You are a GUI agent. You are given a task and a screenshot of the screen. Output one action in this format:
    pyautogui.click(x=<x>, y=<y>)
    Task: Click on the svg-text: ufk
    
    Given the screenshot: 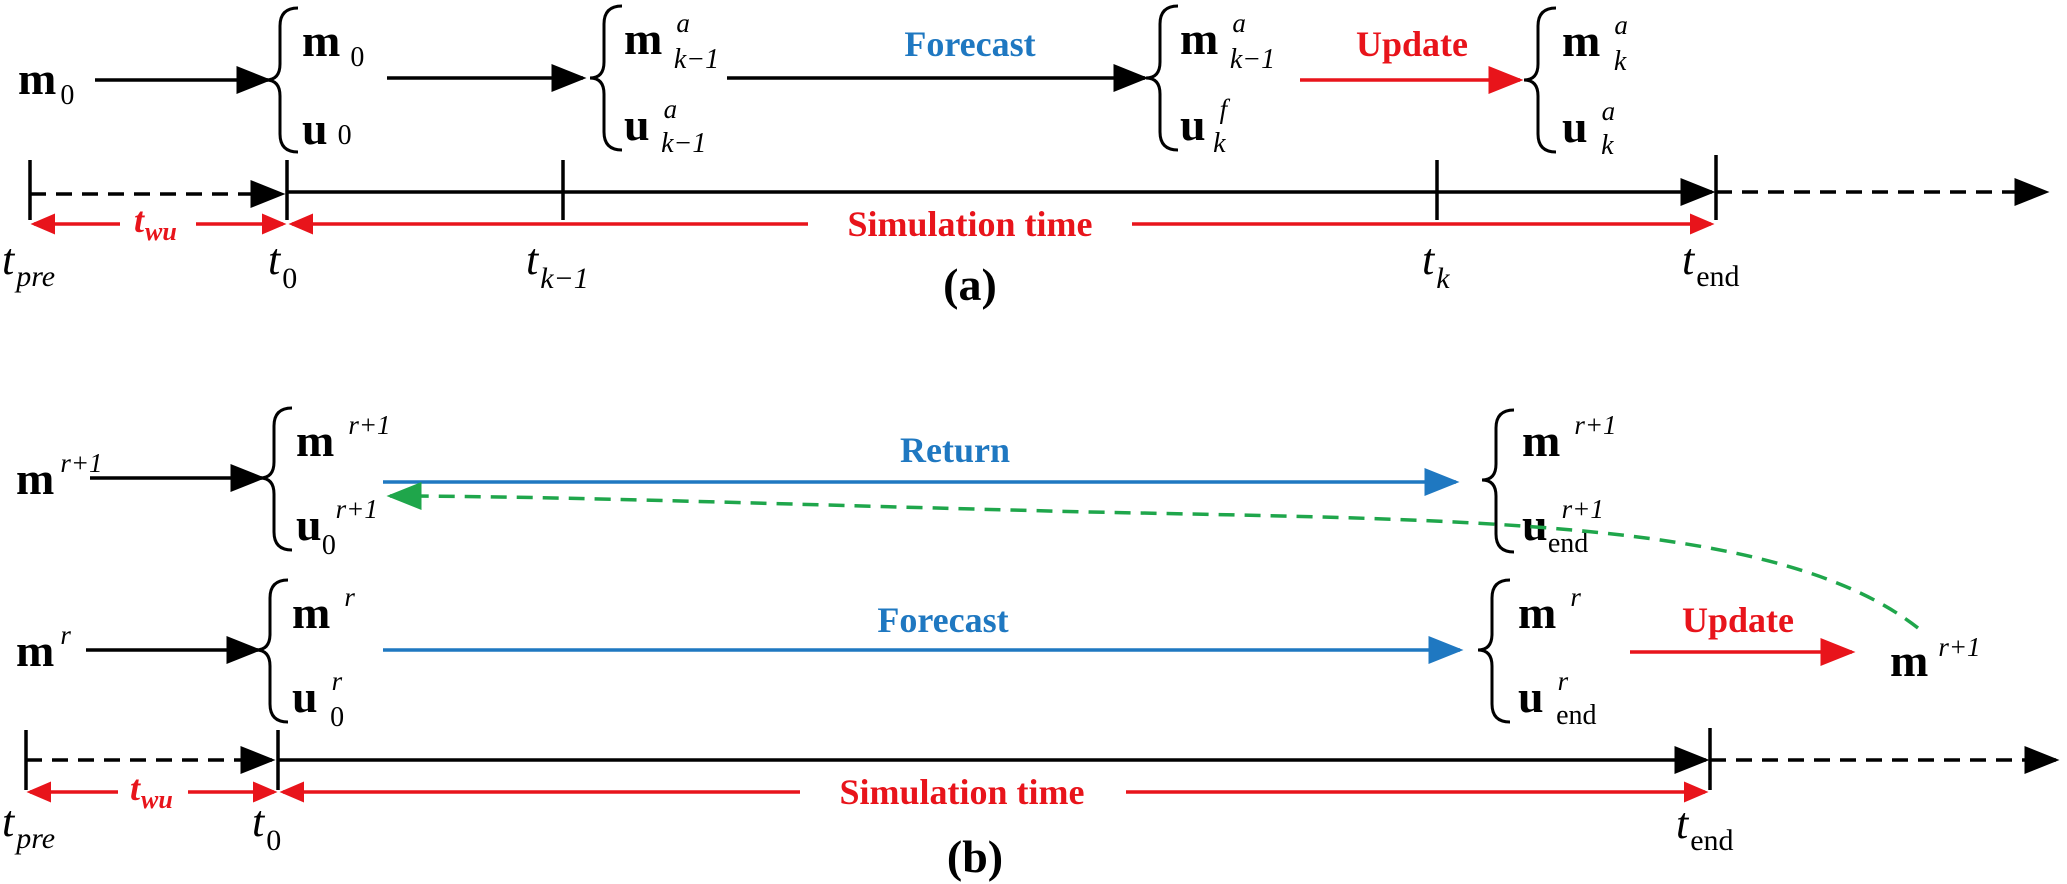 What is the action you would take?
    pyautogui.click(x=1205, y=126)
    